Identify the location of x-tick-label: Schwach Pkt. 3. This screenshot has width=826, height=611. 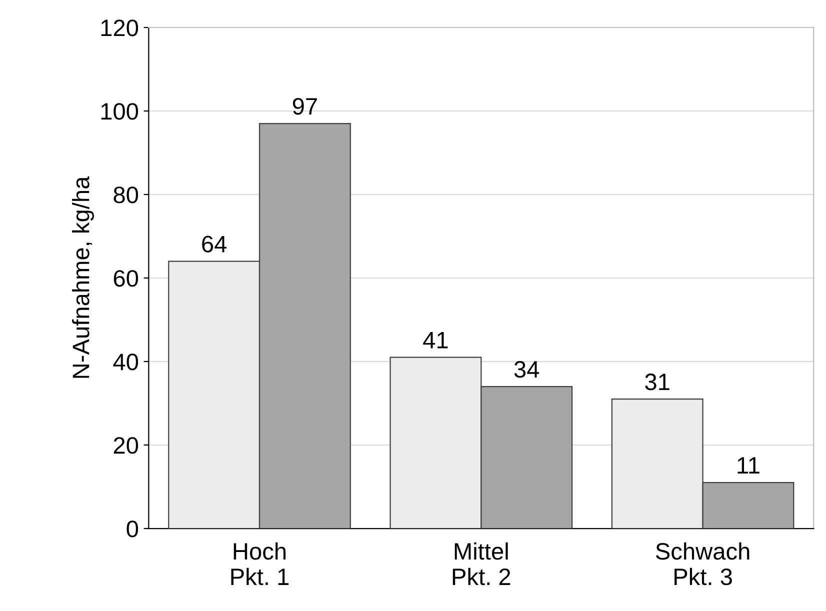
(703, 564).